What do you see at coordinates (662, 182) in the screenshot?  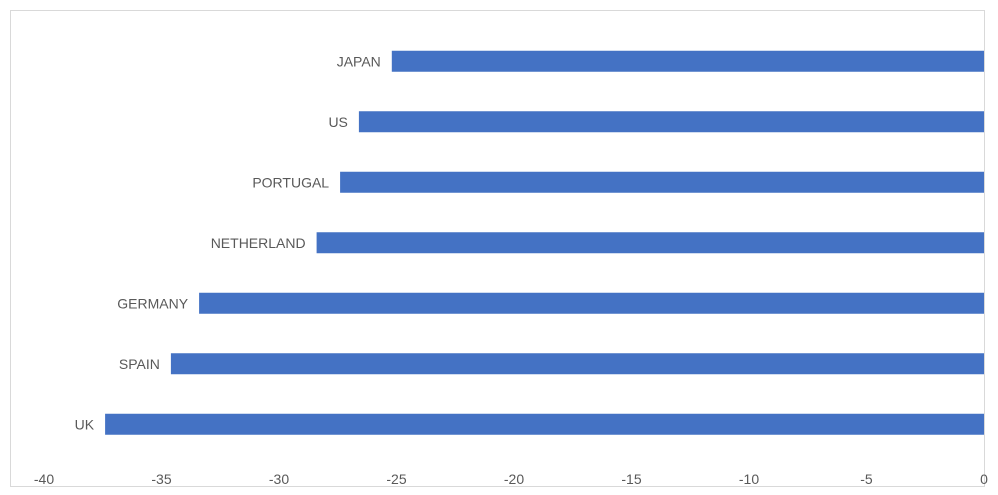 I see `bar-portugal` at bounding box center [662, 182].